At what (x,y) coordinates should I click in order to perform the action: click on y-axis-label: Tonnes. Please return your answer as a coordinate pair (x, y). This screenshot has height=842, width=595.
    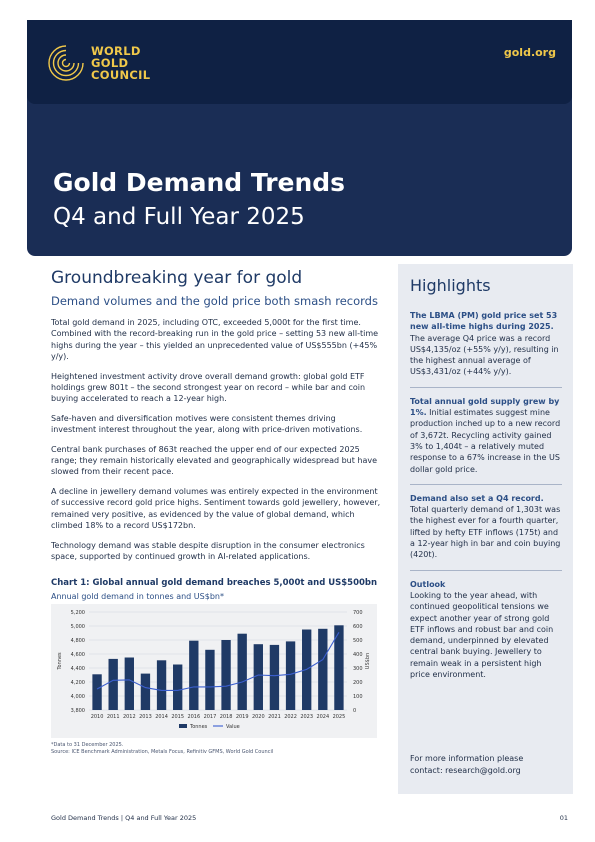
    Looking at the image, I should click on (60, 661).